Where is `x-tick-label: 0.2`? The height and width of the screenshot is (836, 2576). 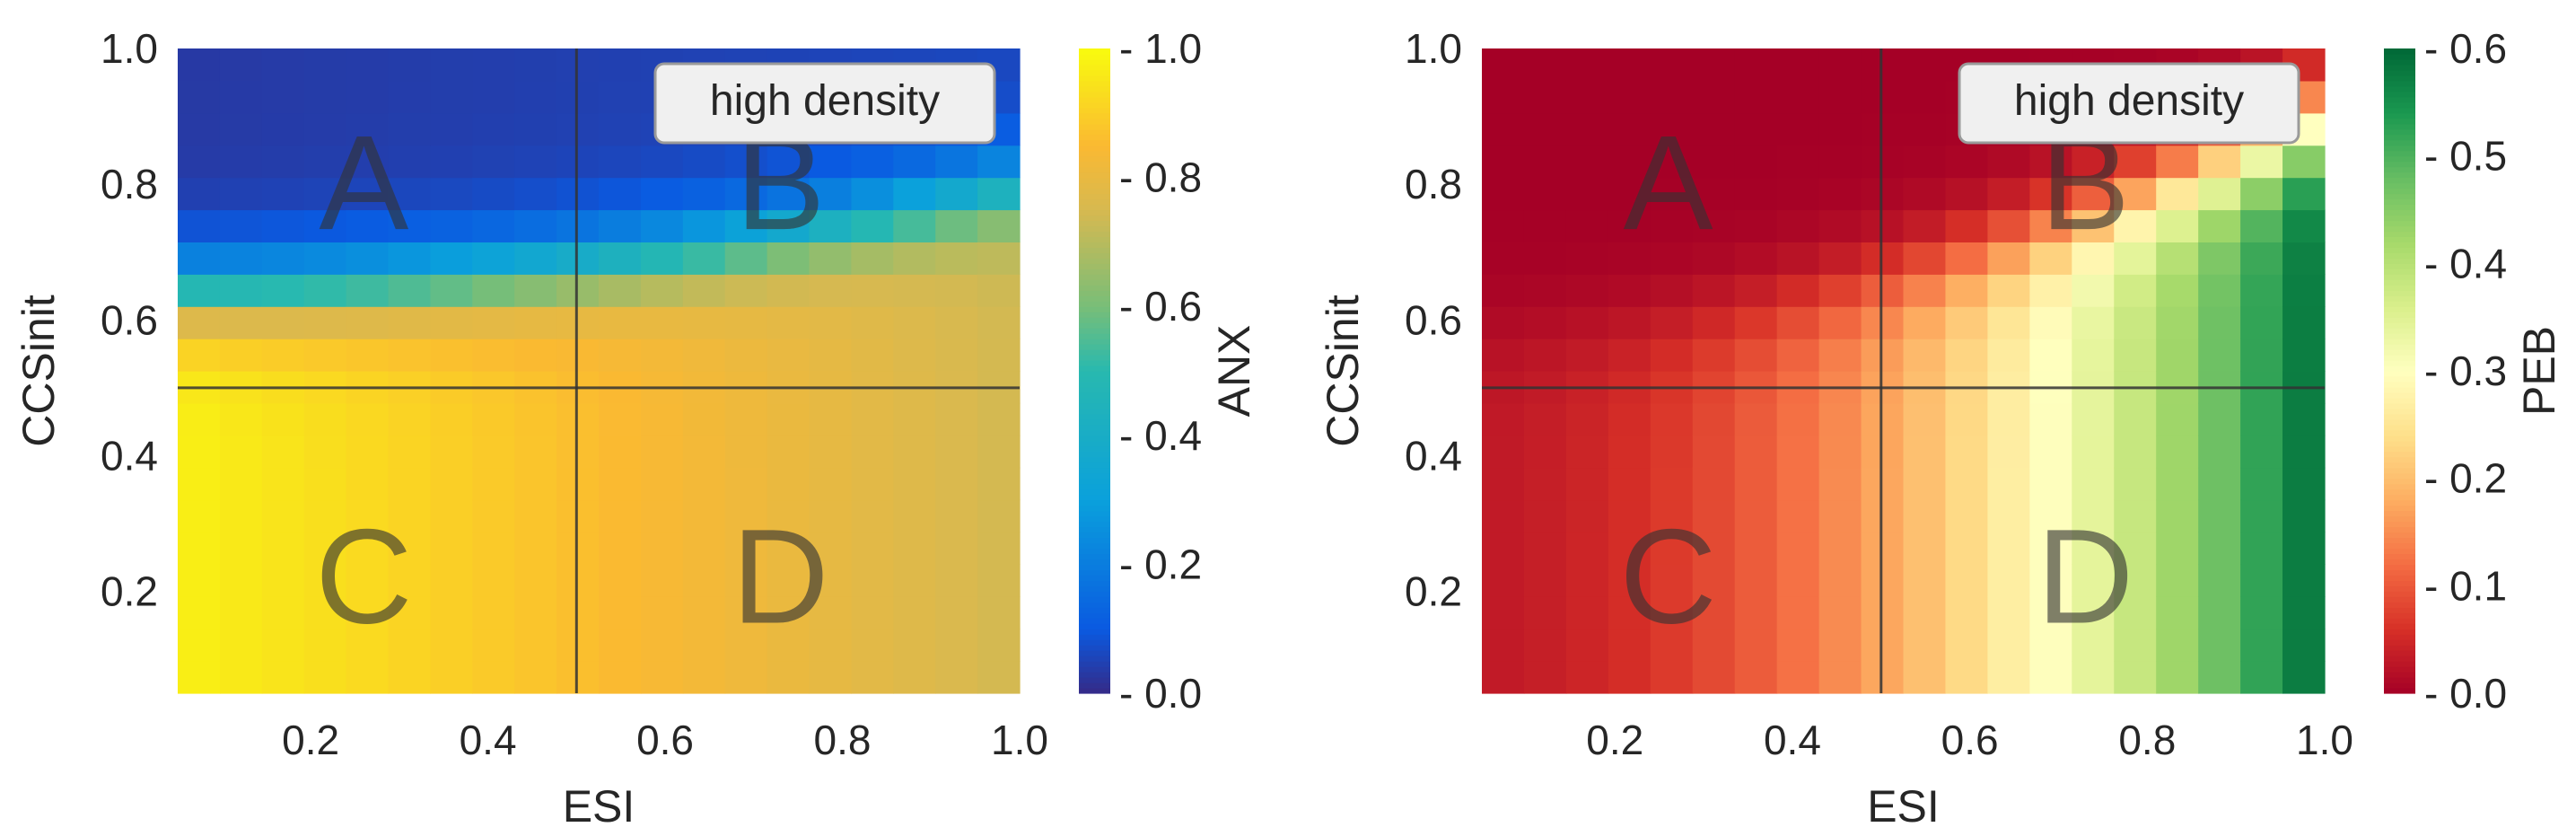 x-tick-label: 0.2 is located at coordinates (1614, 740).